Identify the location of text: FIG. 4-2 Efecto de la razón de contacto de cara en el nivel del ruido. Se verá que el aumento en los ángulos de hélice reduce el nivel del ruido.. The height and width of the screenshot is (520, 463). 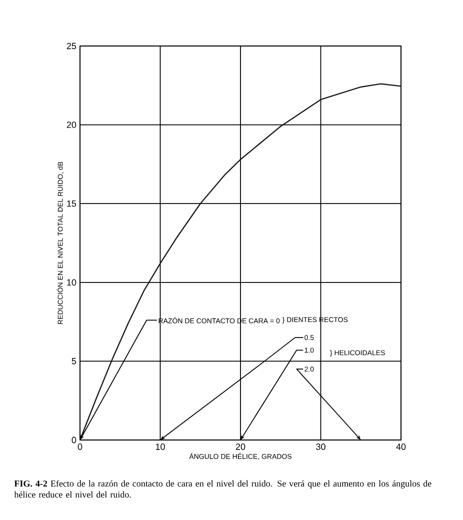
(223, 489).